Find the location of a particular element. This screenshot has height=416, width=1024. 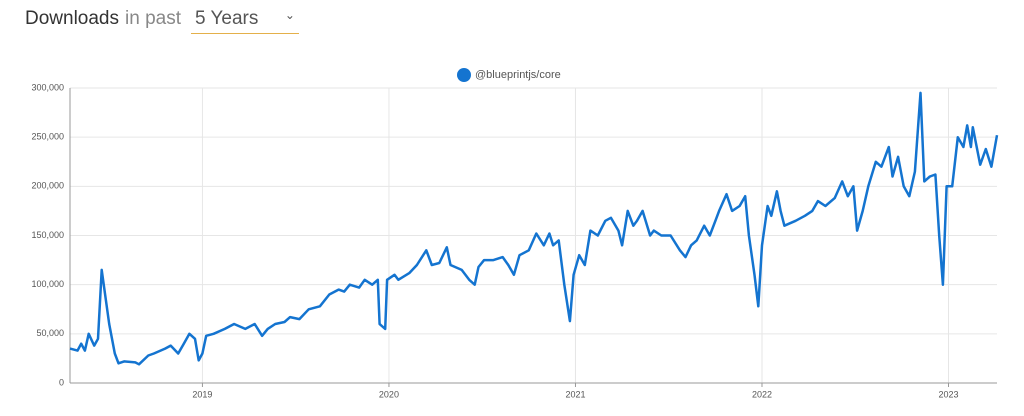

chevron: ⌄ is located at coordinates (289, 15).